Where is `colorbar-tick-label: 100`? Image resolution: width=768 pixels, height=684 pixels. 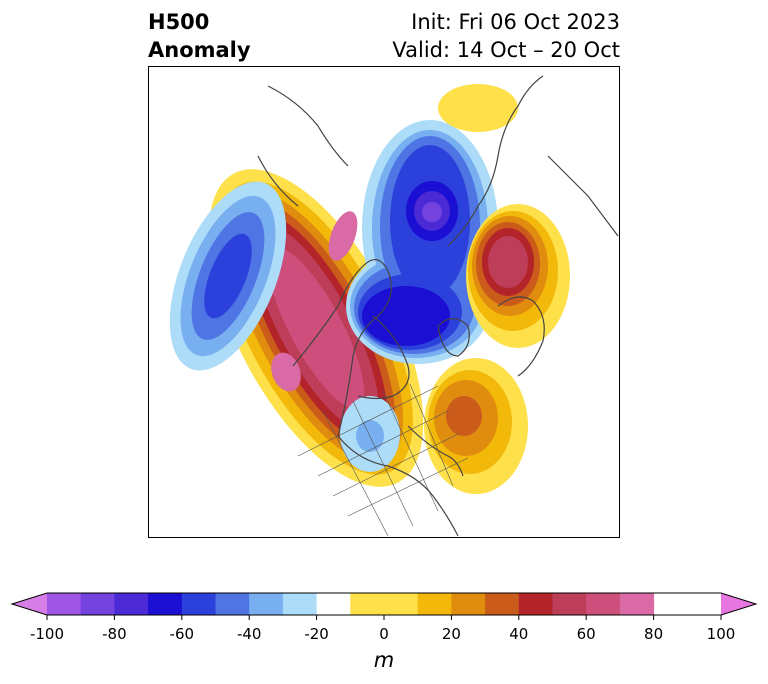
colorbar-tick-label: 100 is located at coordinates (721, 634).